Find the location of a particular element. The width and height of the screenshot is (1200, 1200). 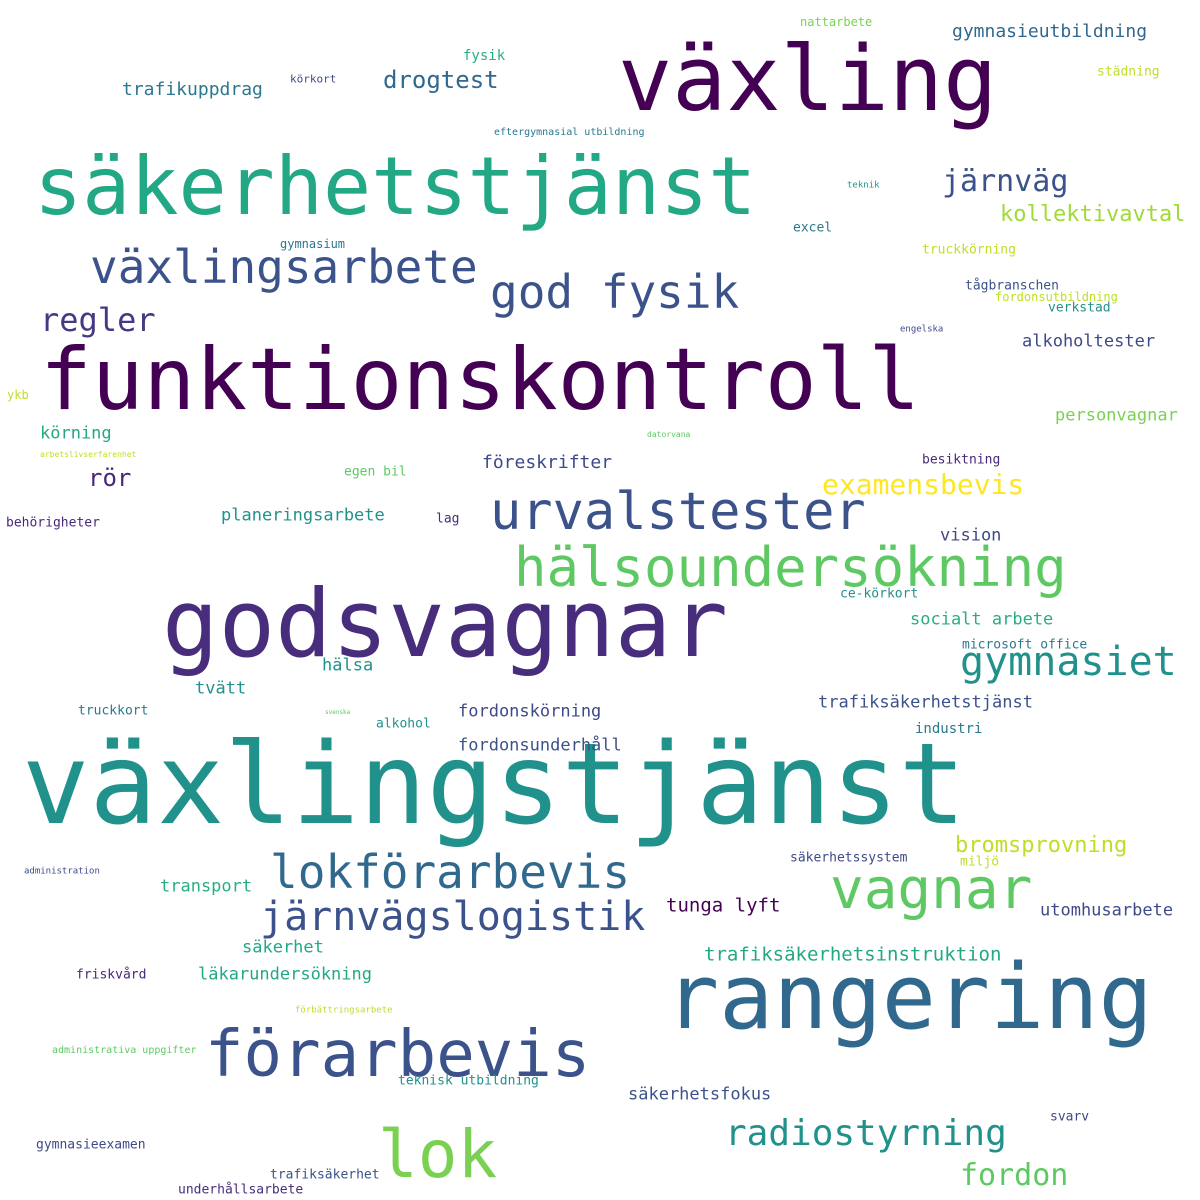

word-datorvana: datorvana is located at coordinates (669, 434).